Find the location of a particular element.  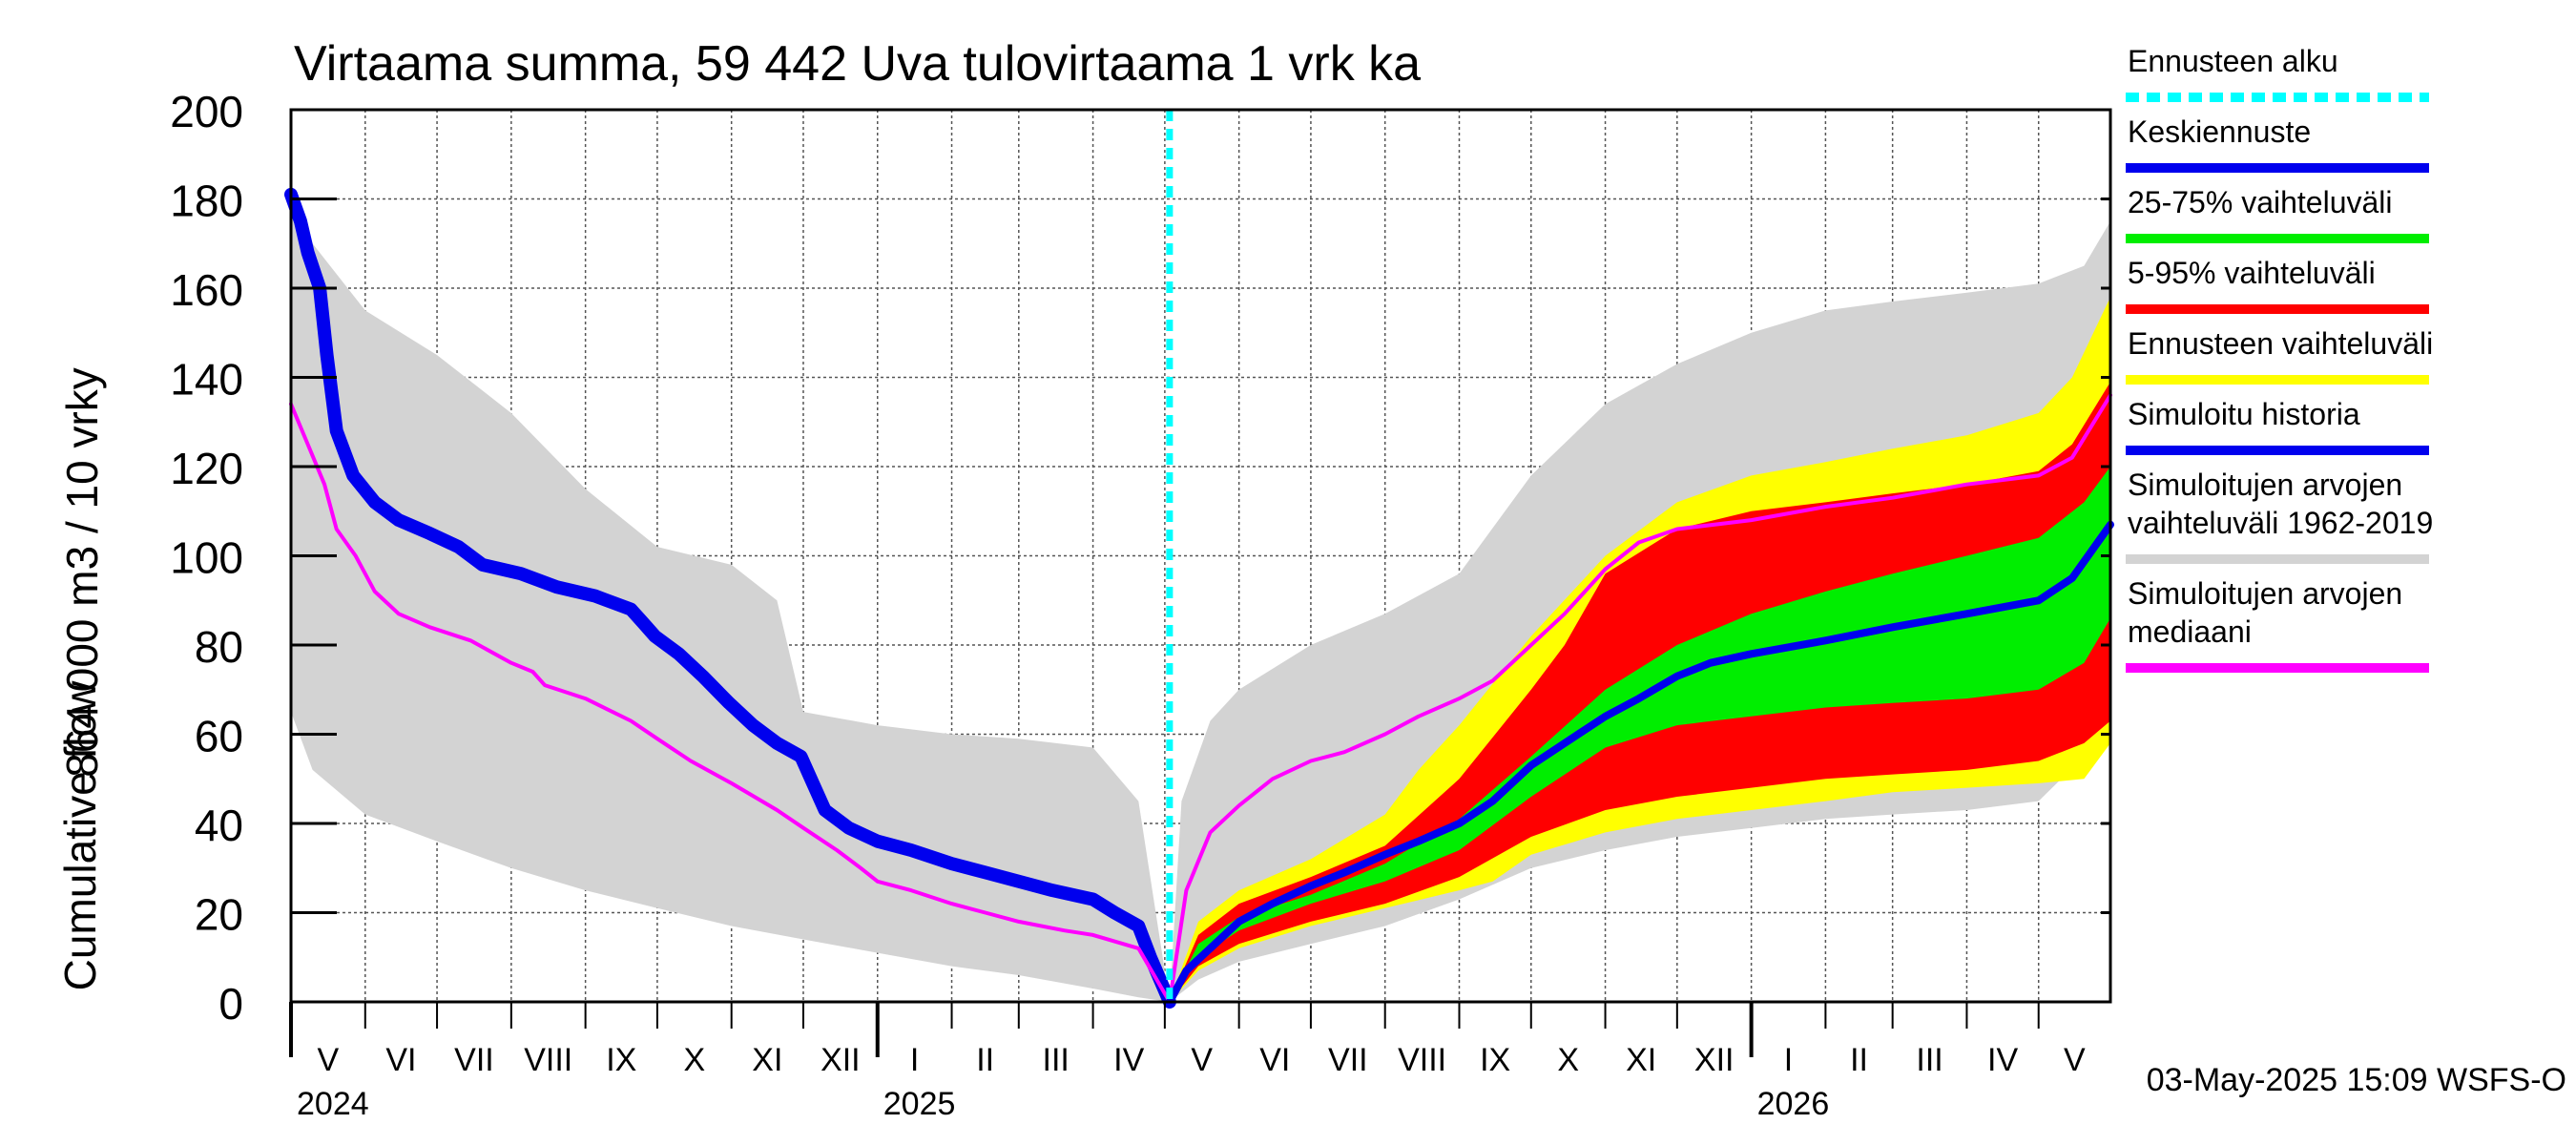

y-axis-label-cumulative: Cumulative flow is located at coordinates (80, 835).